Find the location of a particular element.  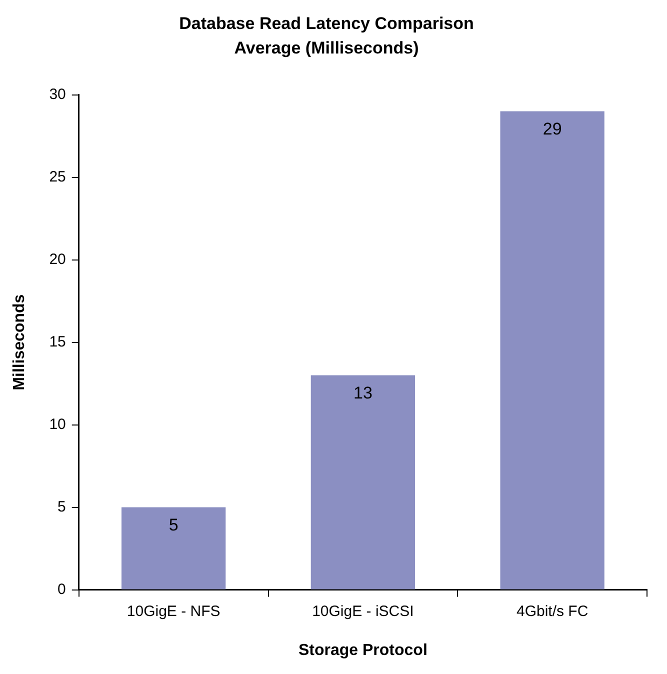

data-label: 5 is located at coordinates (173, 524).